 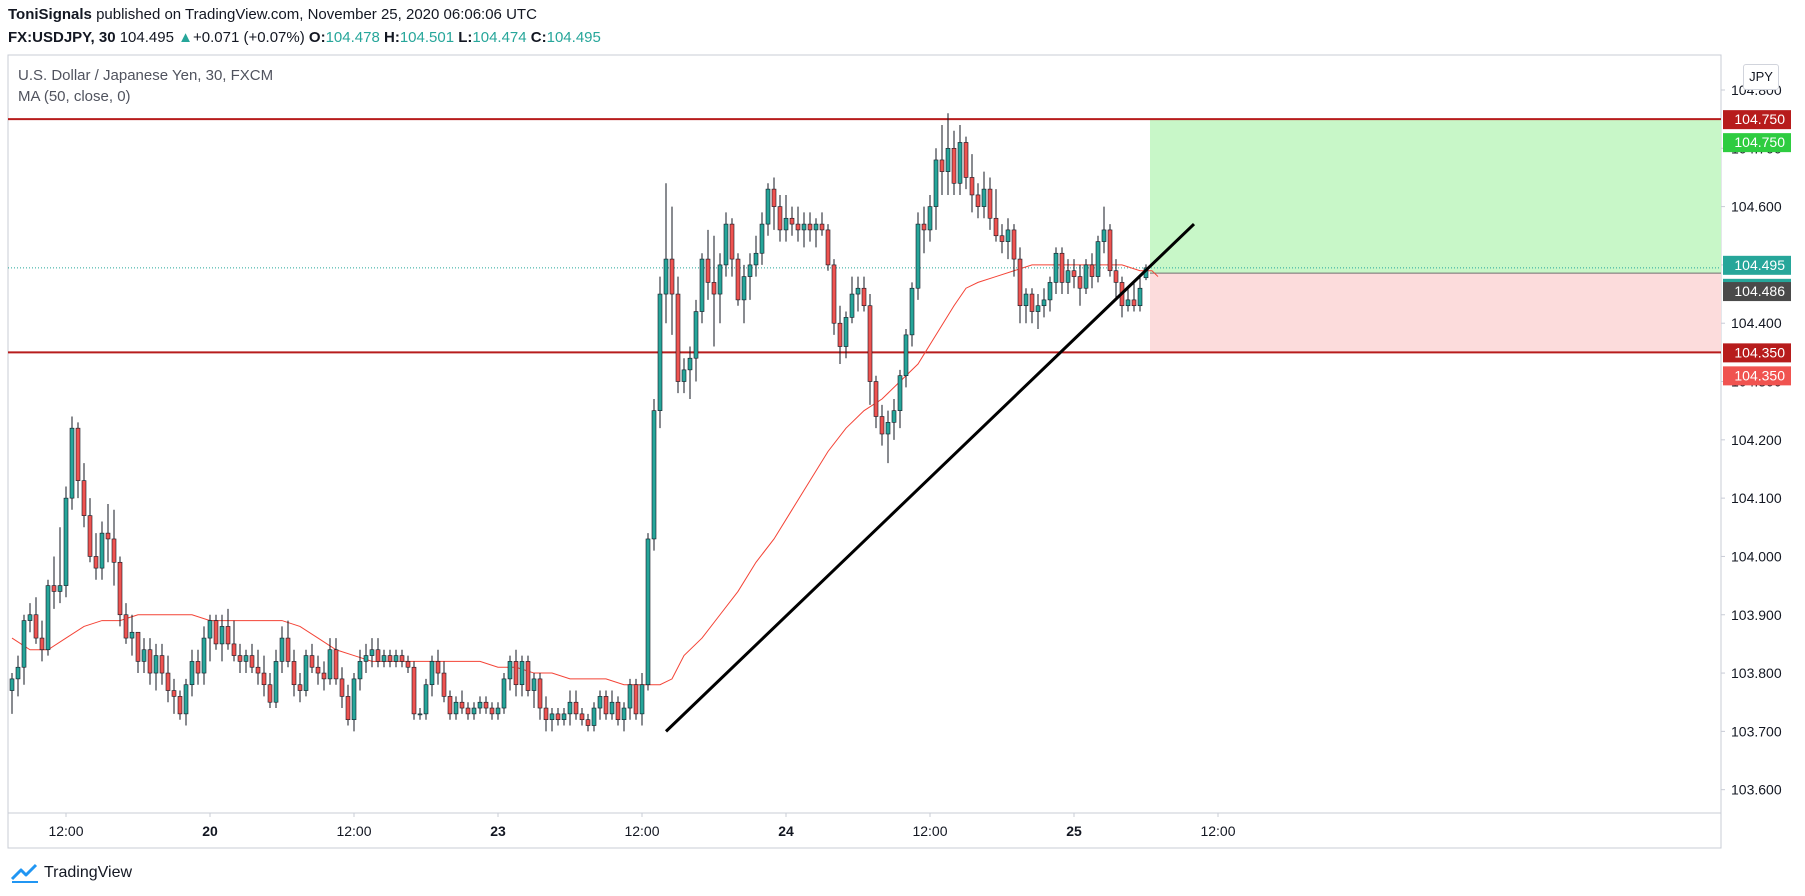 What do you see at coordinates (786, 831) in the screenshot?
I see `x-tick-label: 24` at bounding box center [786, 831].